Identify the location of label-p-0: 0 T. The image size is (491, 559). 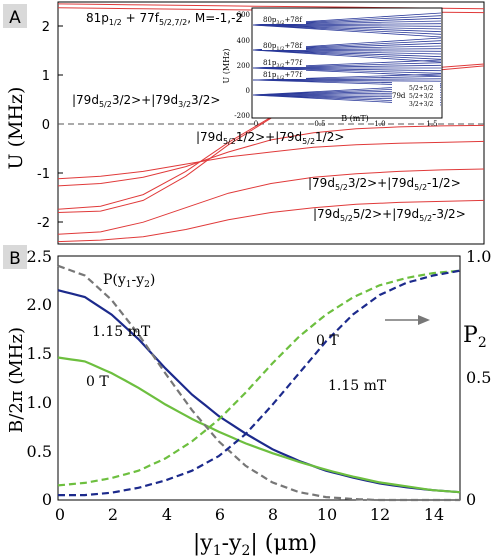
(327, 341).